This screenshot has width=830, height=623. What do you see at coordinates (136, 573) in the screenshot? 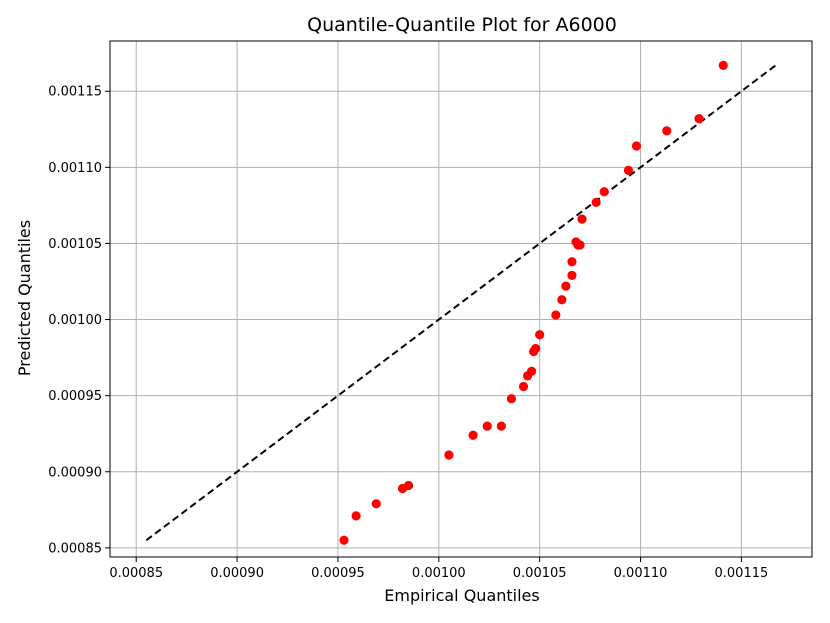
I see `x-tick-label: 0.00085` at bounding box center [136, 573].